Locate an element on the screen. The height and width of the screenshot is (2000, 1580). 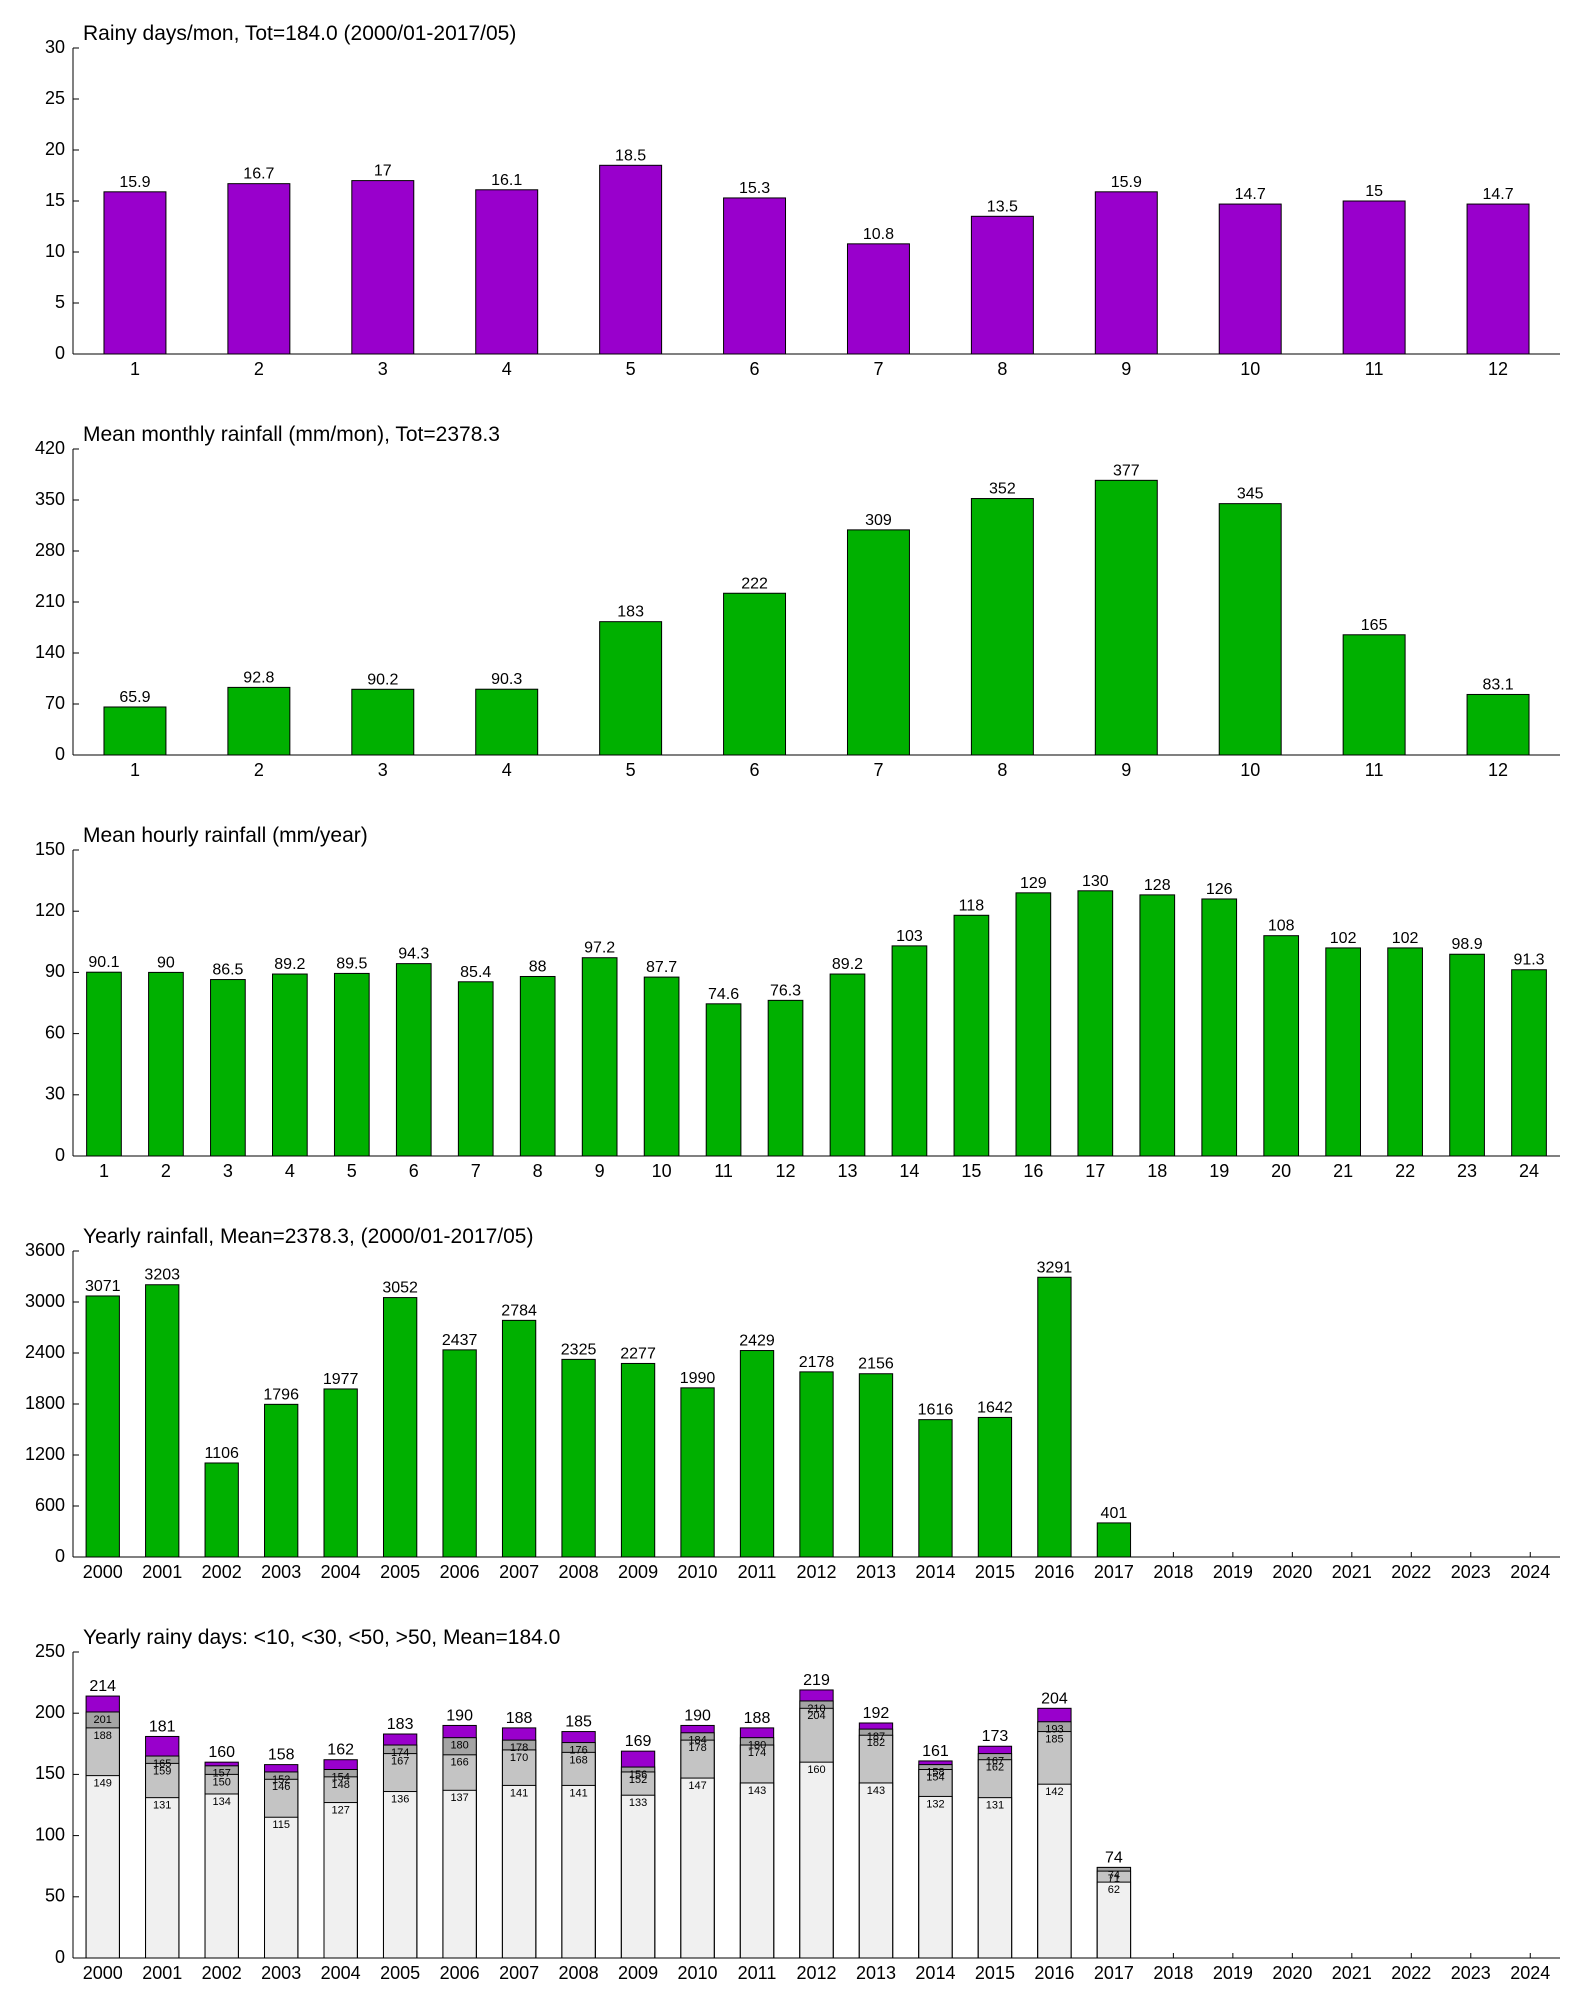
value-label: 401 is located at coordinates (1114, 1513).